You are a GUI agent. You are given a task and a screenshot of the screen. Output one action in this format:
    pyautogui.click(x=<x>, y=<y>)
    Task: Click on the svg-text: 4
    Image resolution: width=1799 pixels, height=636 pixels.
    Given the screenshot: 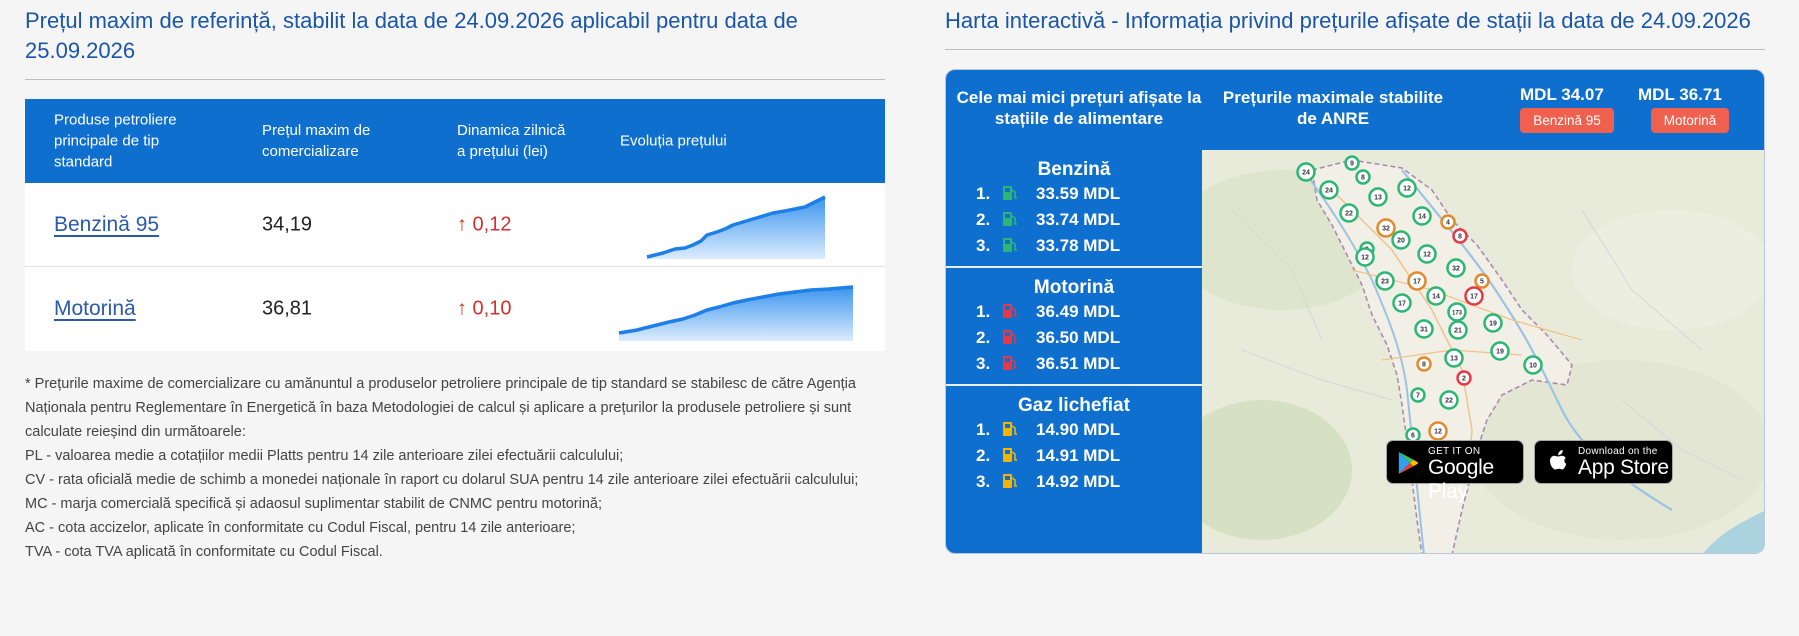 What is the action you would take?
    pyautogui.click(x=1448, y=223)
    